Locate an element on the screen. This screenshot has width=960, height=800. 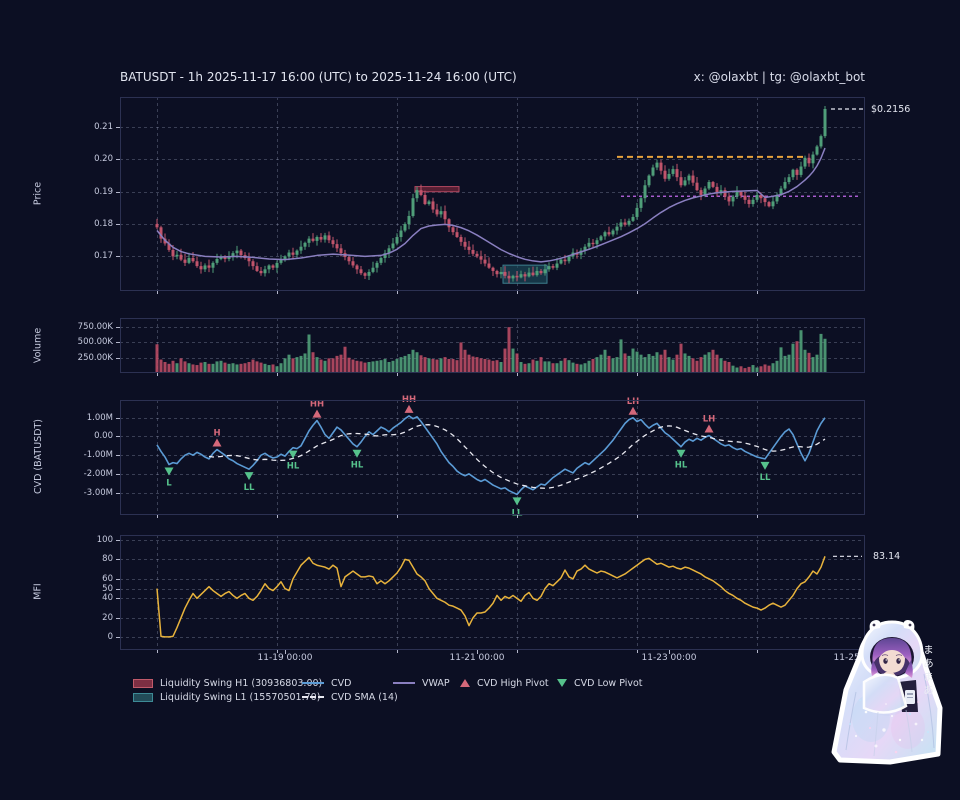
y-tick-label: -3.00M is located at coordinates (98, 492).